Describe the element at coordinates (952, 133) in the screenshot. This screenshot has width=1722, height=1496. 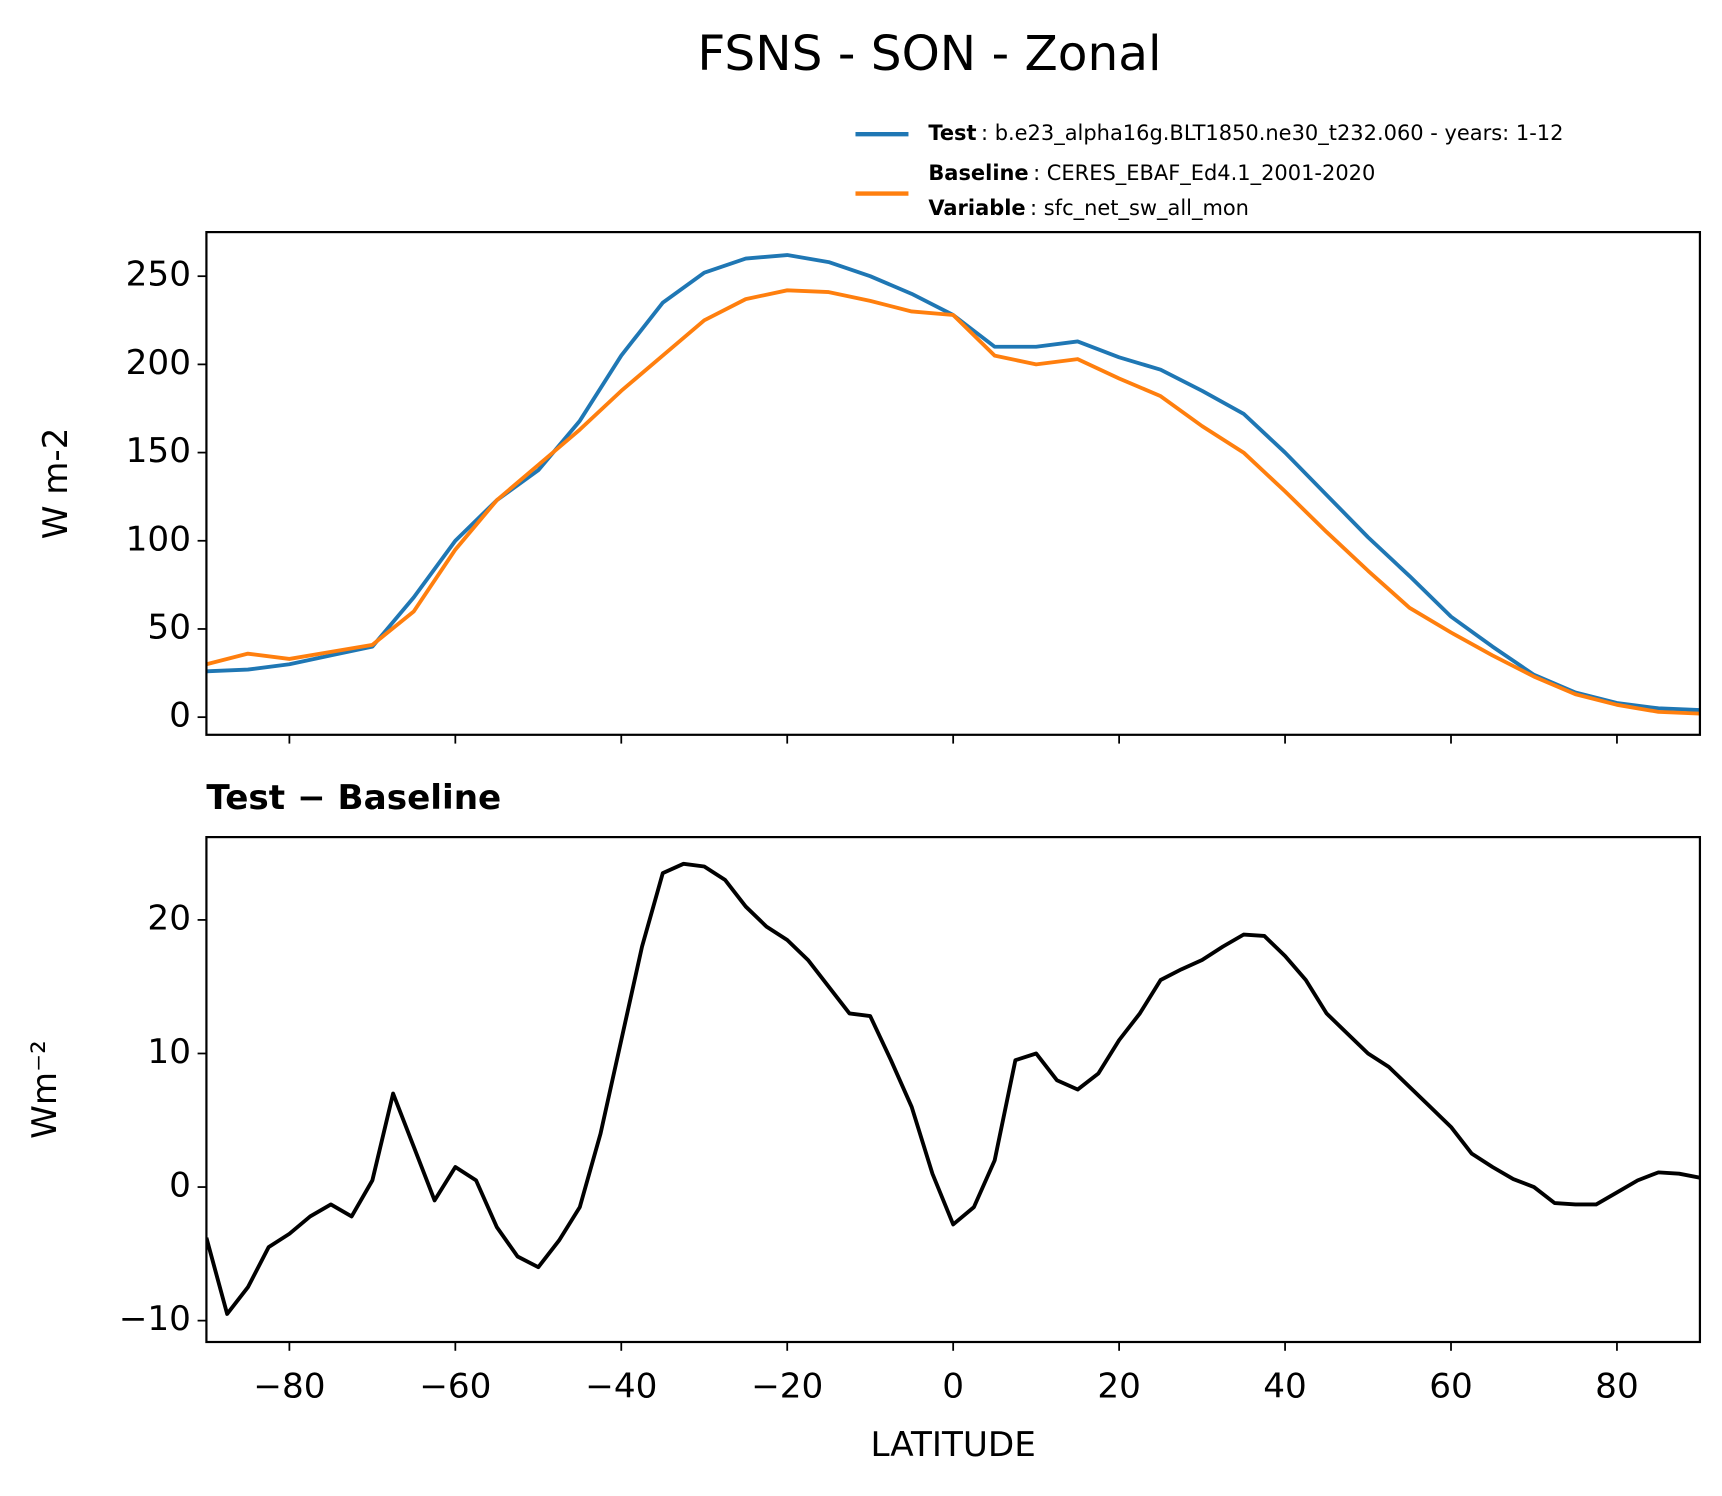
I see `legend-name: Test` at that location.